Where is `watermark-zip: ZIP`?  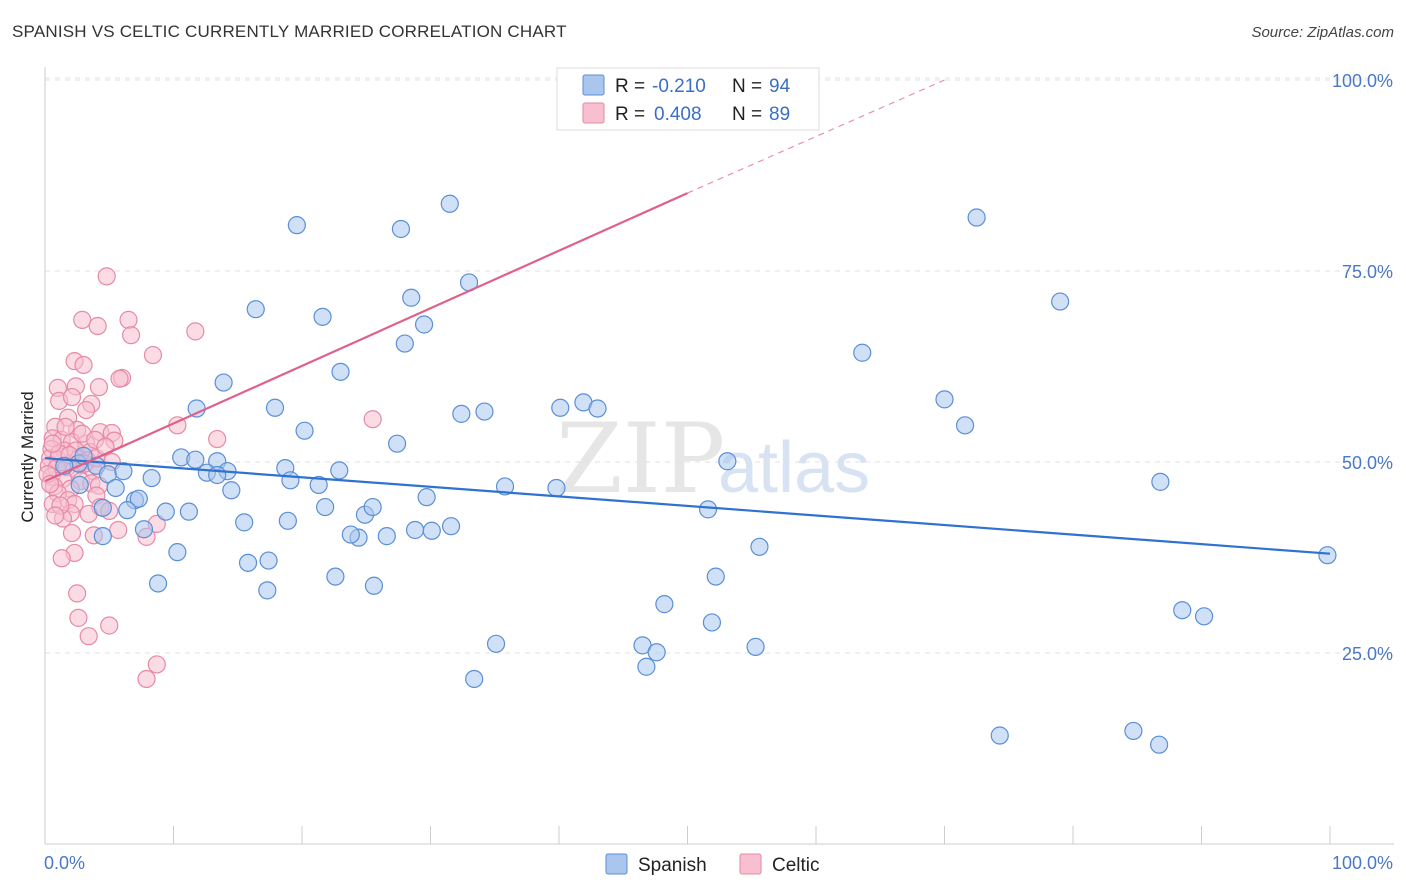 watermark-zip: ZIP is located at coordinates (640, 459).